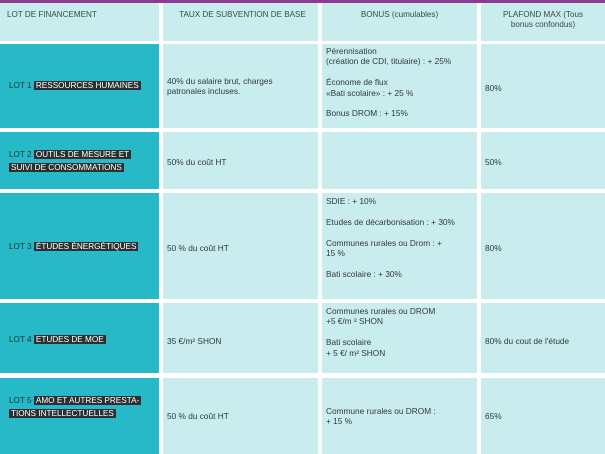  What do you see at coordinates (82, 154) in the screenshot?
I see `lot-2-title-line-1: OUTILS DE MESURE ET` at bounding box center [82, 154].